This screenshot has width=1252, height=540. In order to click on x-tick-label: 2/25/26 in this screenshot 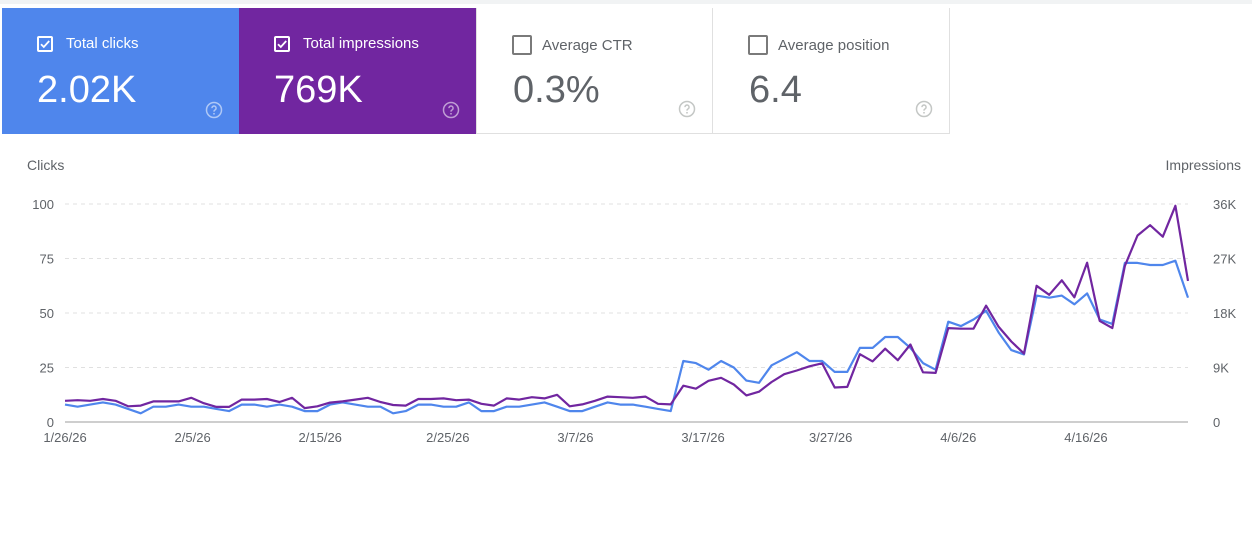, I will do `click(447, 437)`.